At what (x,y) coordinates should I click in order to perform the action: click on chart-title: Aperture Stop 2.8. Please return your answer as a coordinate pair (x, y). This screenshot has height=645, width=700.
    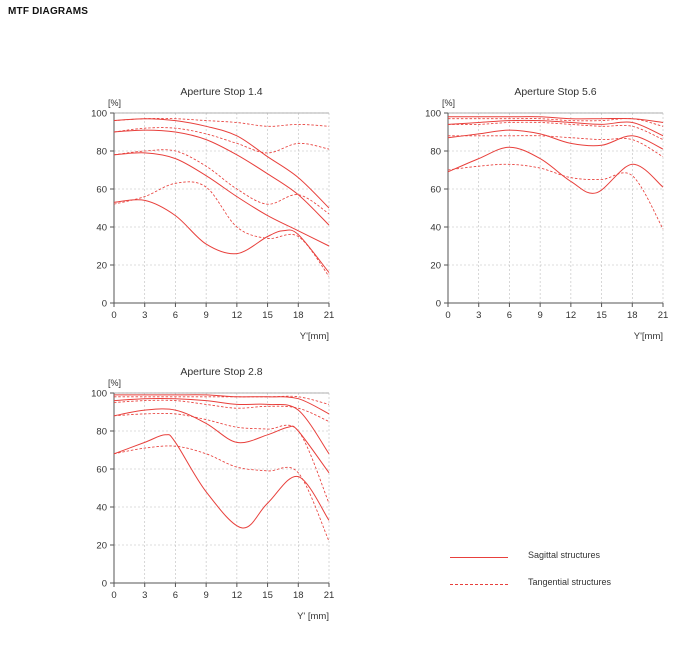
    Looking at the image, I should click on (221, 372).